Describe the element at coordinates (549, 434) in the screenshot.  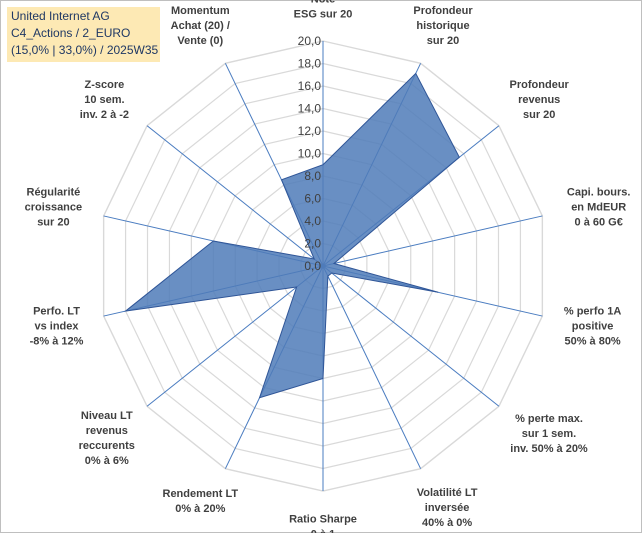
I see `category-label: % perte max. sur 1 sem. inv. 50% à 20%` at that location.